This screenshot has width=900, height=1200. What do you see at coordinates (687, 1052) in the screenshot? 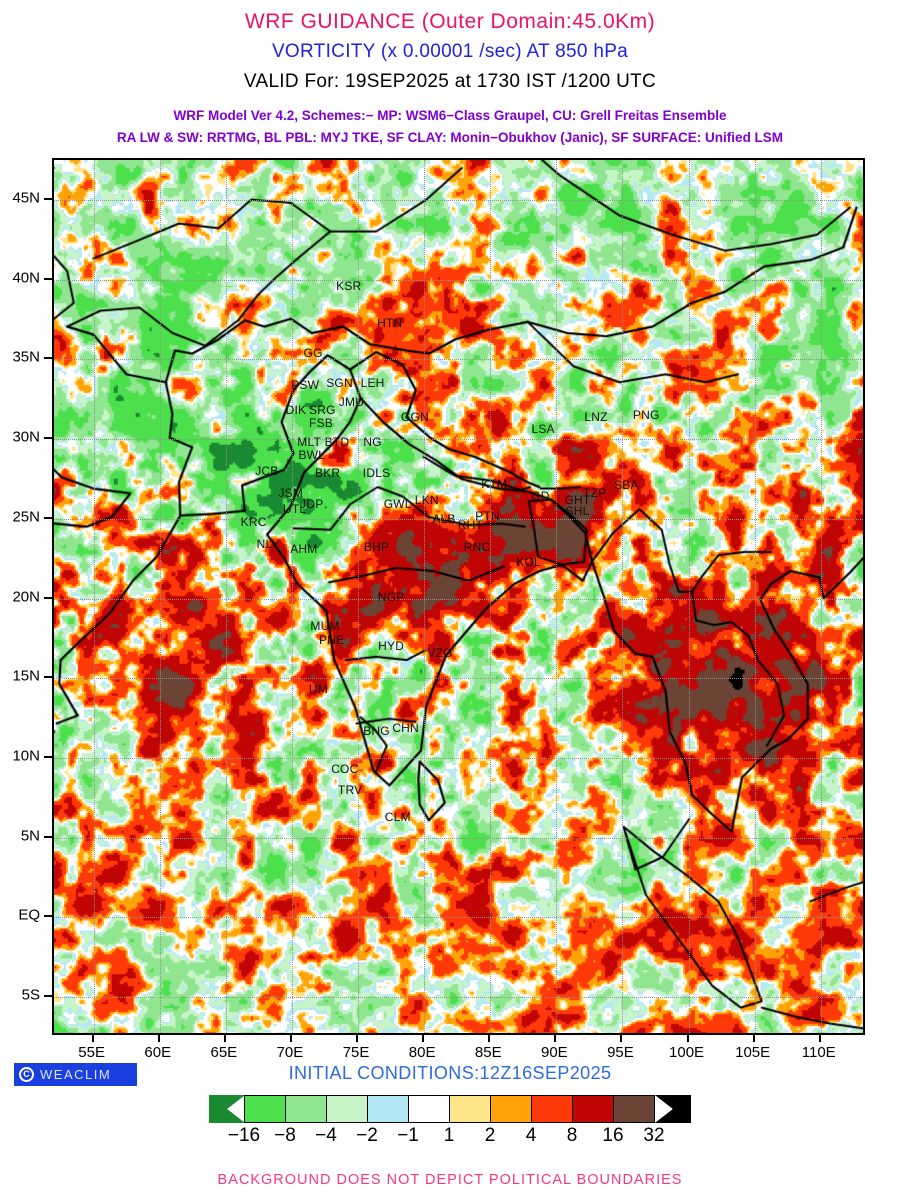
I see `x-tick-label: 100E` at bounding box center [687, 1052].